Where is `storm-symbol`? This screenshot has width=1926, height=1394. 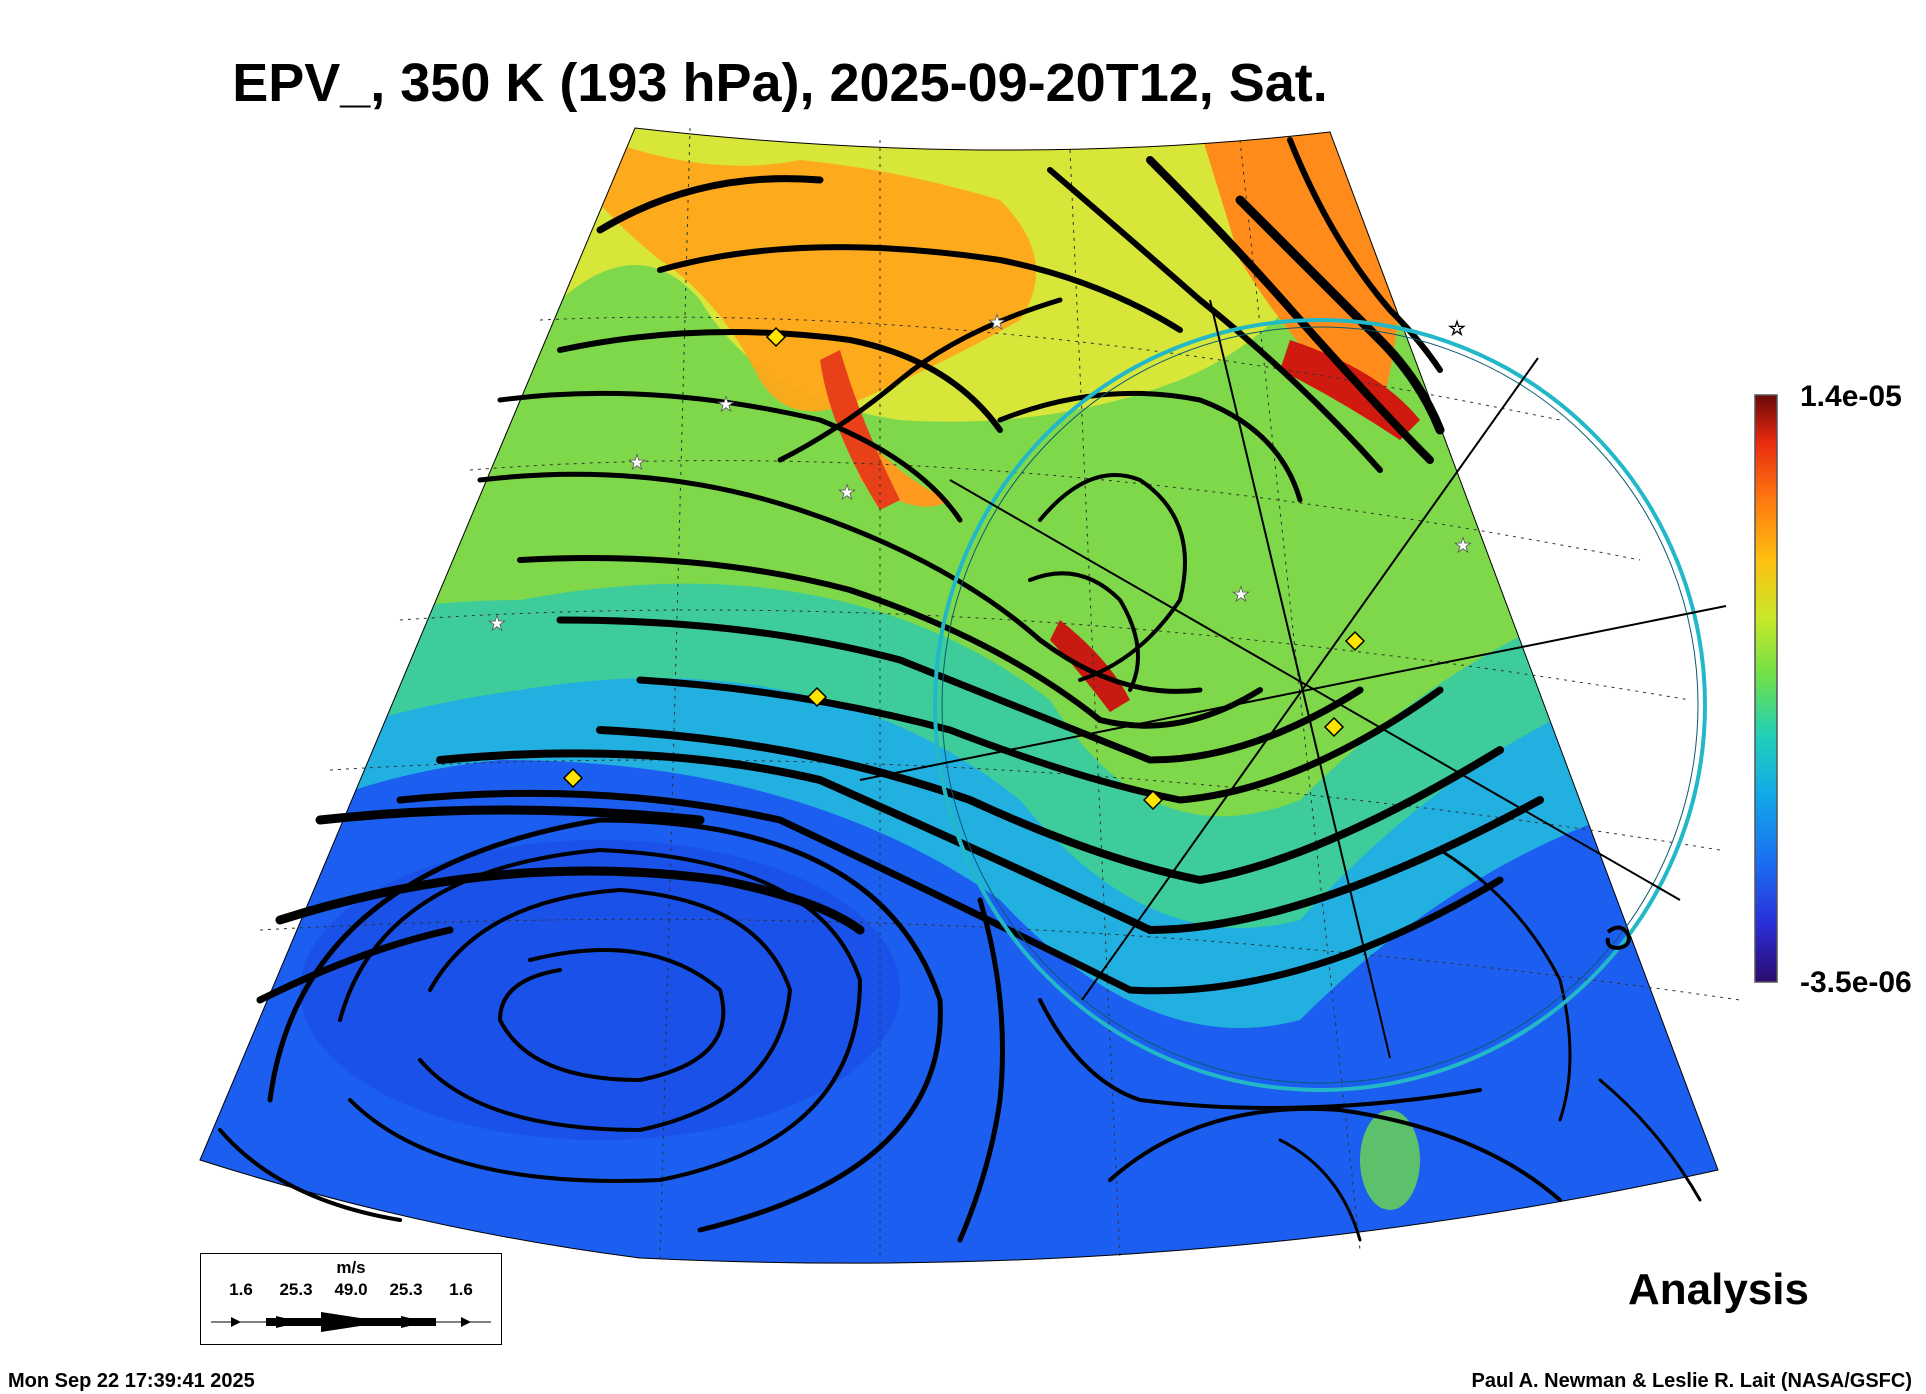 storm-symbol is located at coordinates (1618, 938).